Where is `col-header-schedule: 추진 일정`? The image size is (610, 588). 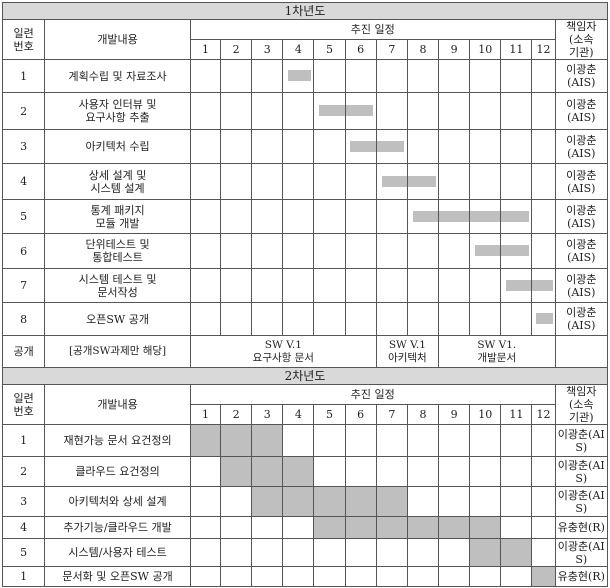
col-header-schedule: 추진 일정 is located at coordinates (372, 29).